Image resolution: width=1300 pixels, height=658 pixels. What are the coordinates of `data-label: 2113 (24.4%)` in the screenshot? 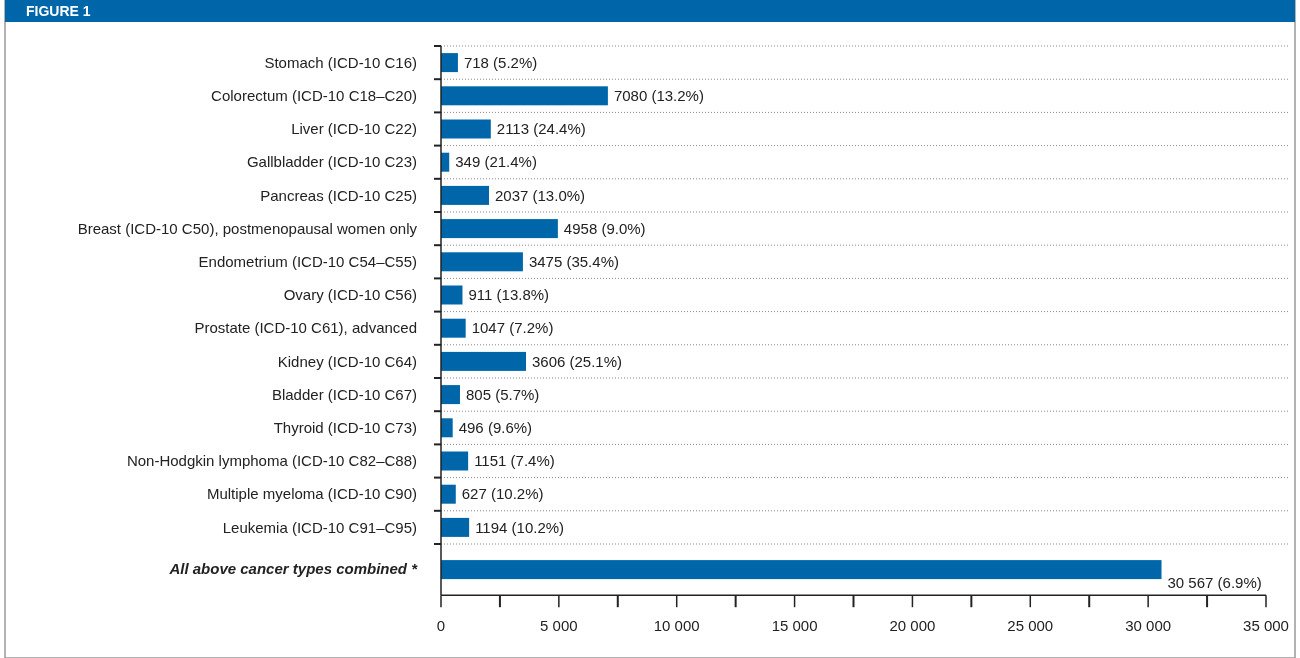 It's located at (541, 129).